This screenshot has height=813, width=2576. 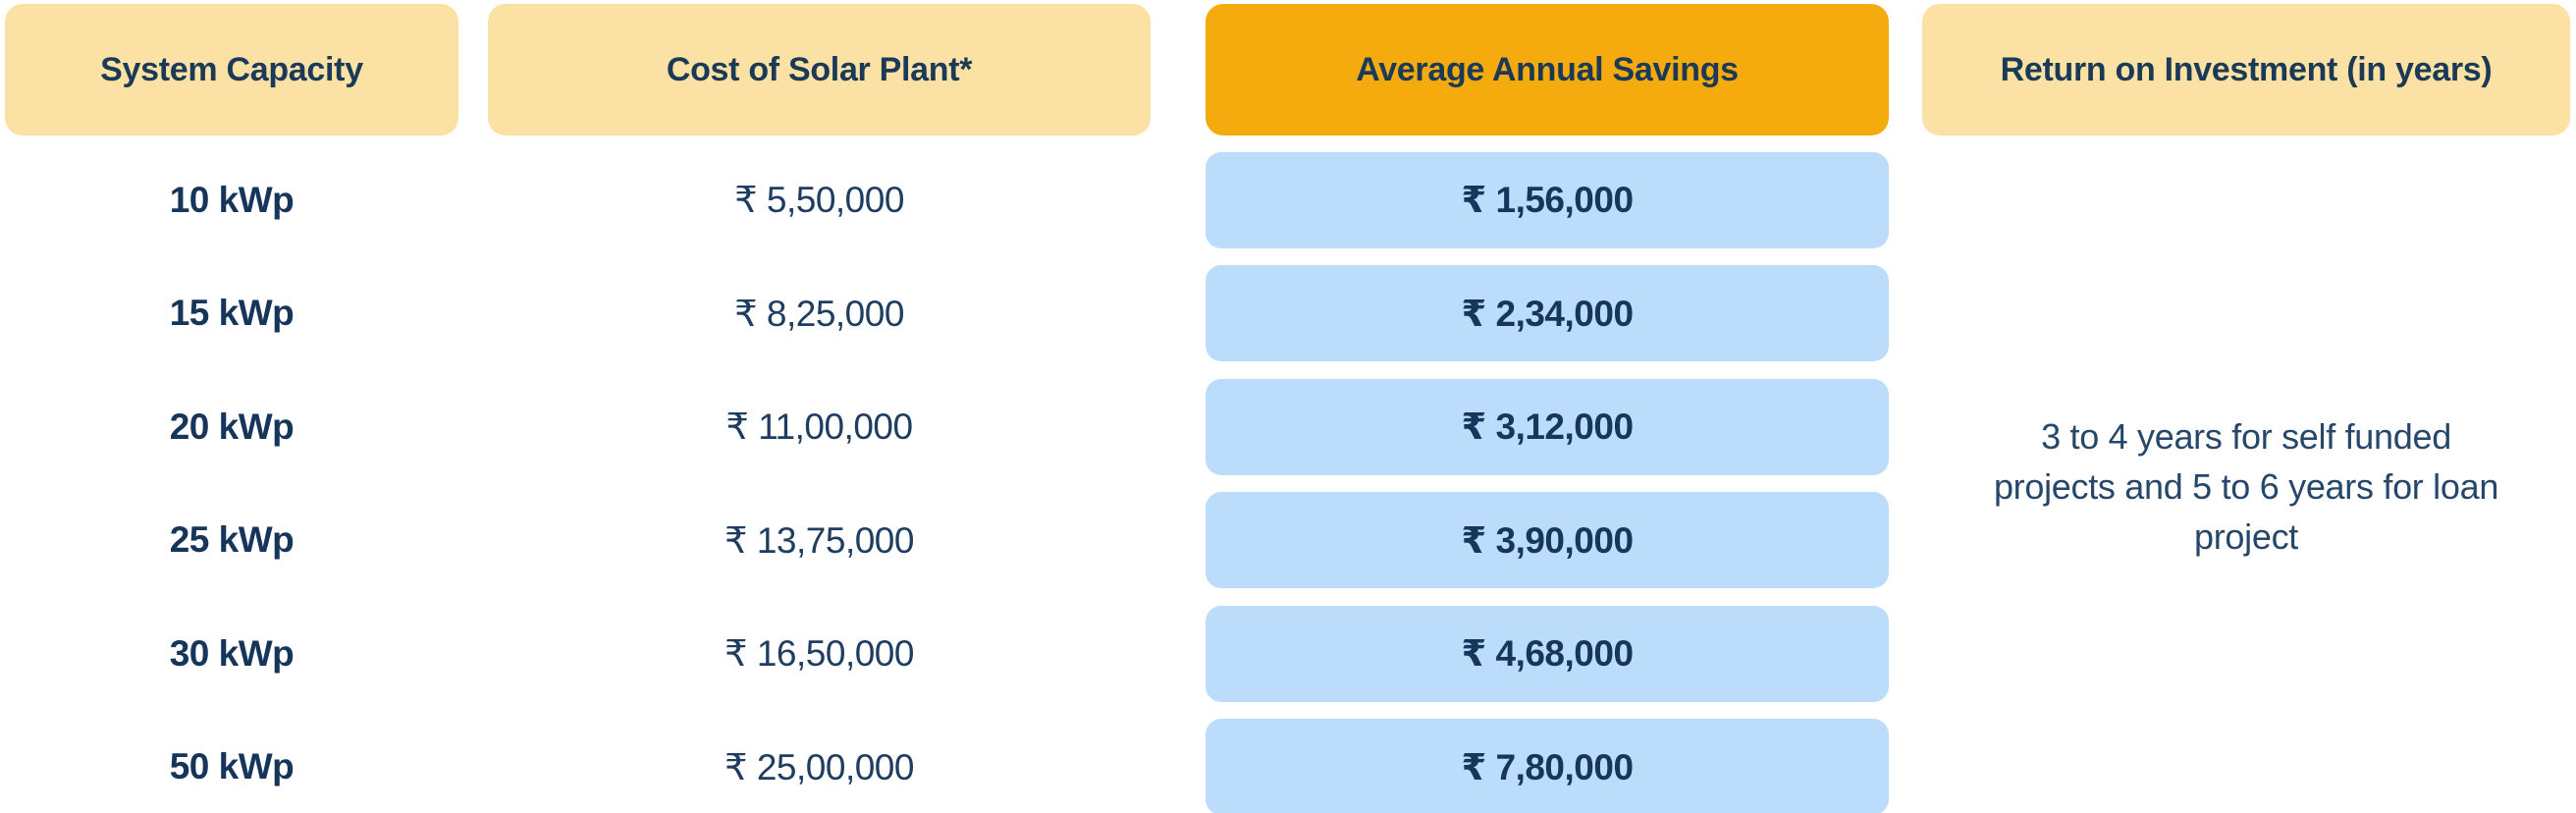 I want to click on capacity-cell-20kwp: 20 kWp, so click(x=232, y=426).